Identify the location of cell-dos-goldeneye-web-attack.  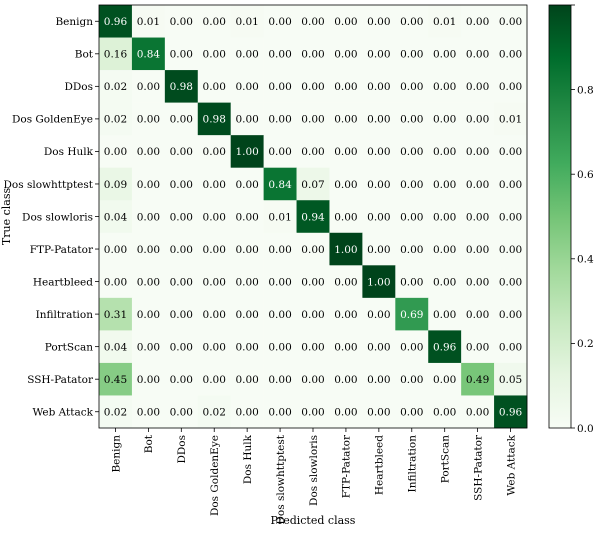
(511, 119).